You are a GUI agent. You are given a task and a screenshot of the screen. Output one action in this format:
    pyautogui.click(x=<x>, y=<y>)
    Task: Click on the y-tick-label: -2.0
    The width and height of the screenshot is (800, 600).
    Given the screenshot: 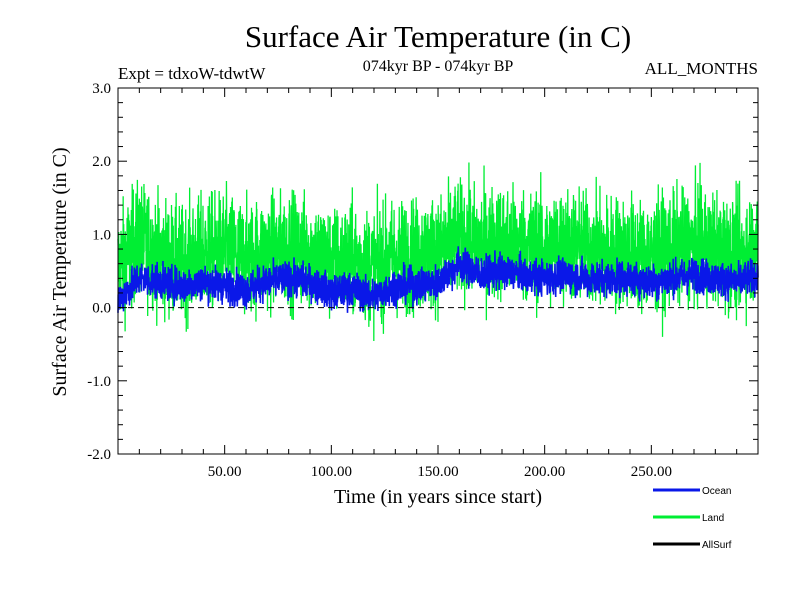 What is the action you would take?
    pyautogui.click(x=99, y=455)
    